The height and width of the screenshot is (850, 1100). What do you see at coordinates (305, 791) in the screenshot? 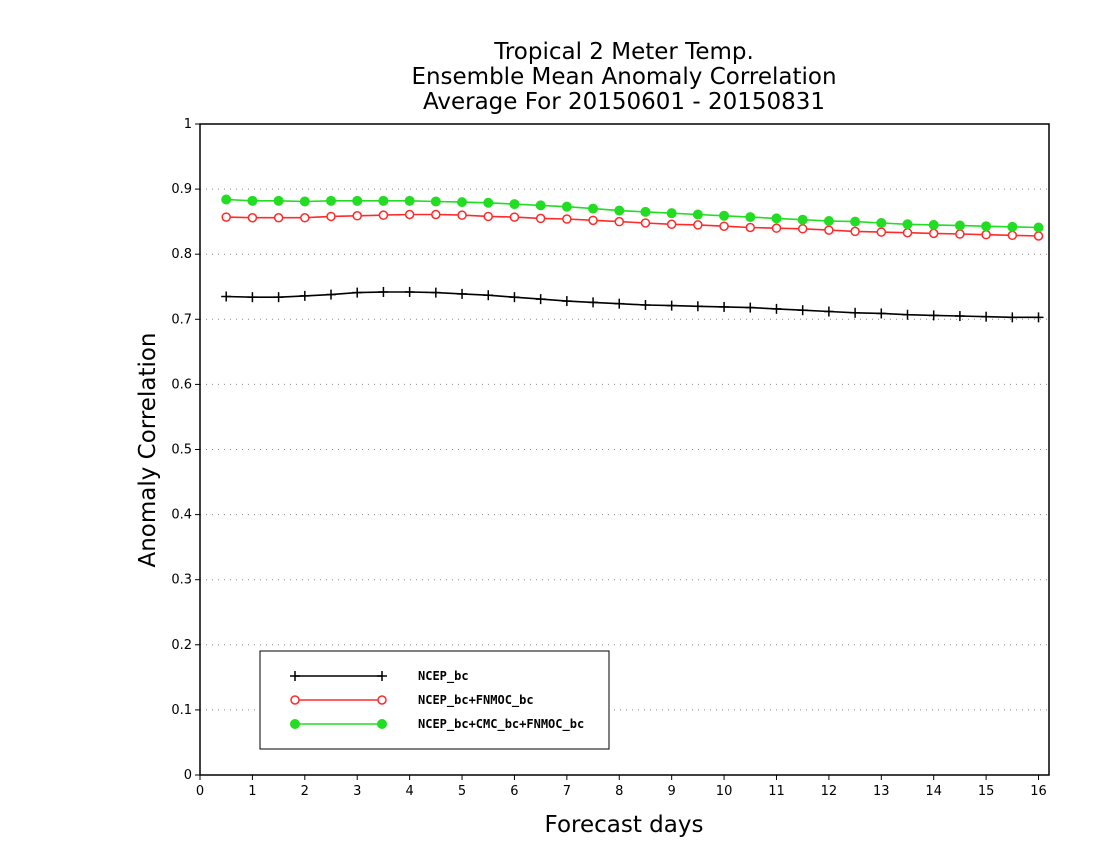
I see `x-tick-label: 2` at bounding box center [305, 791].